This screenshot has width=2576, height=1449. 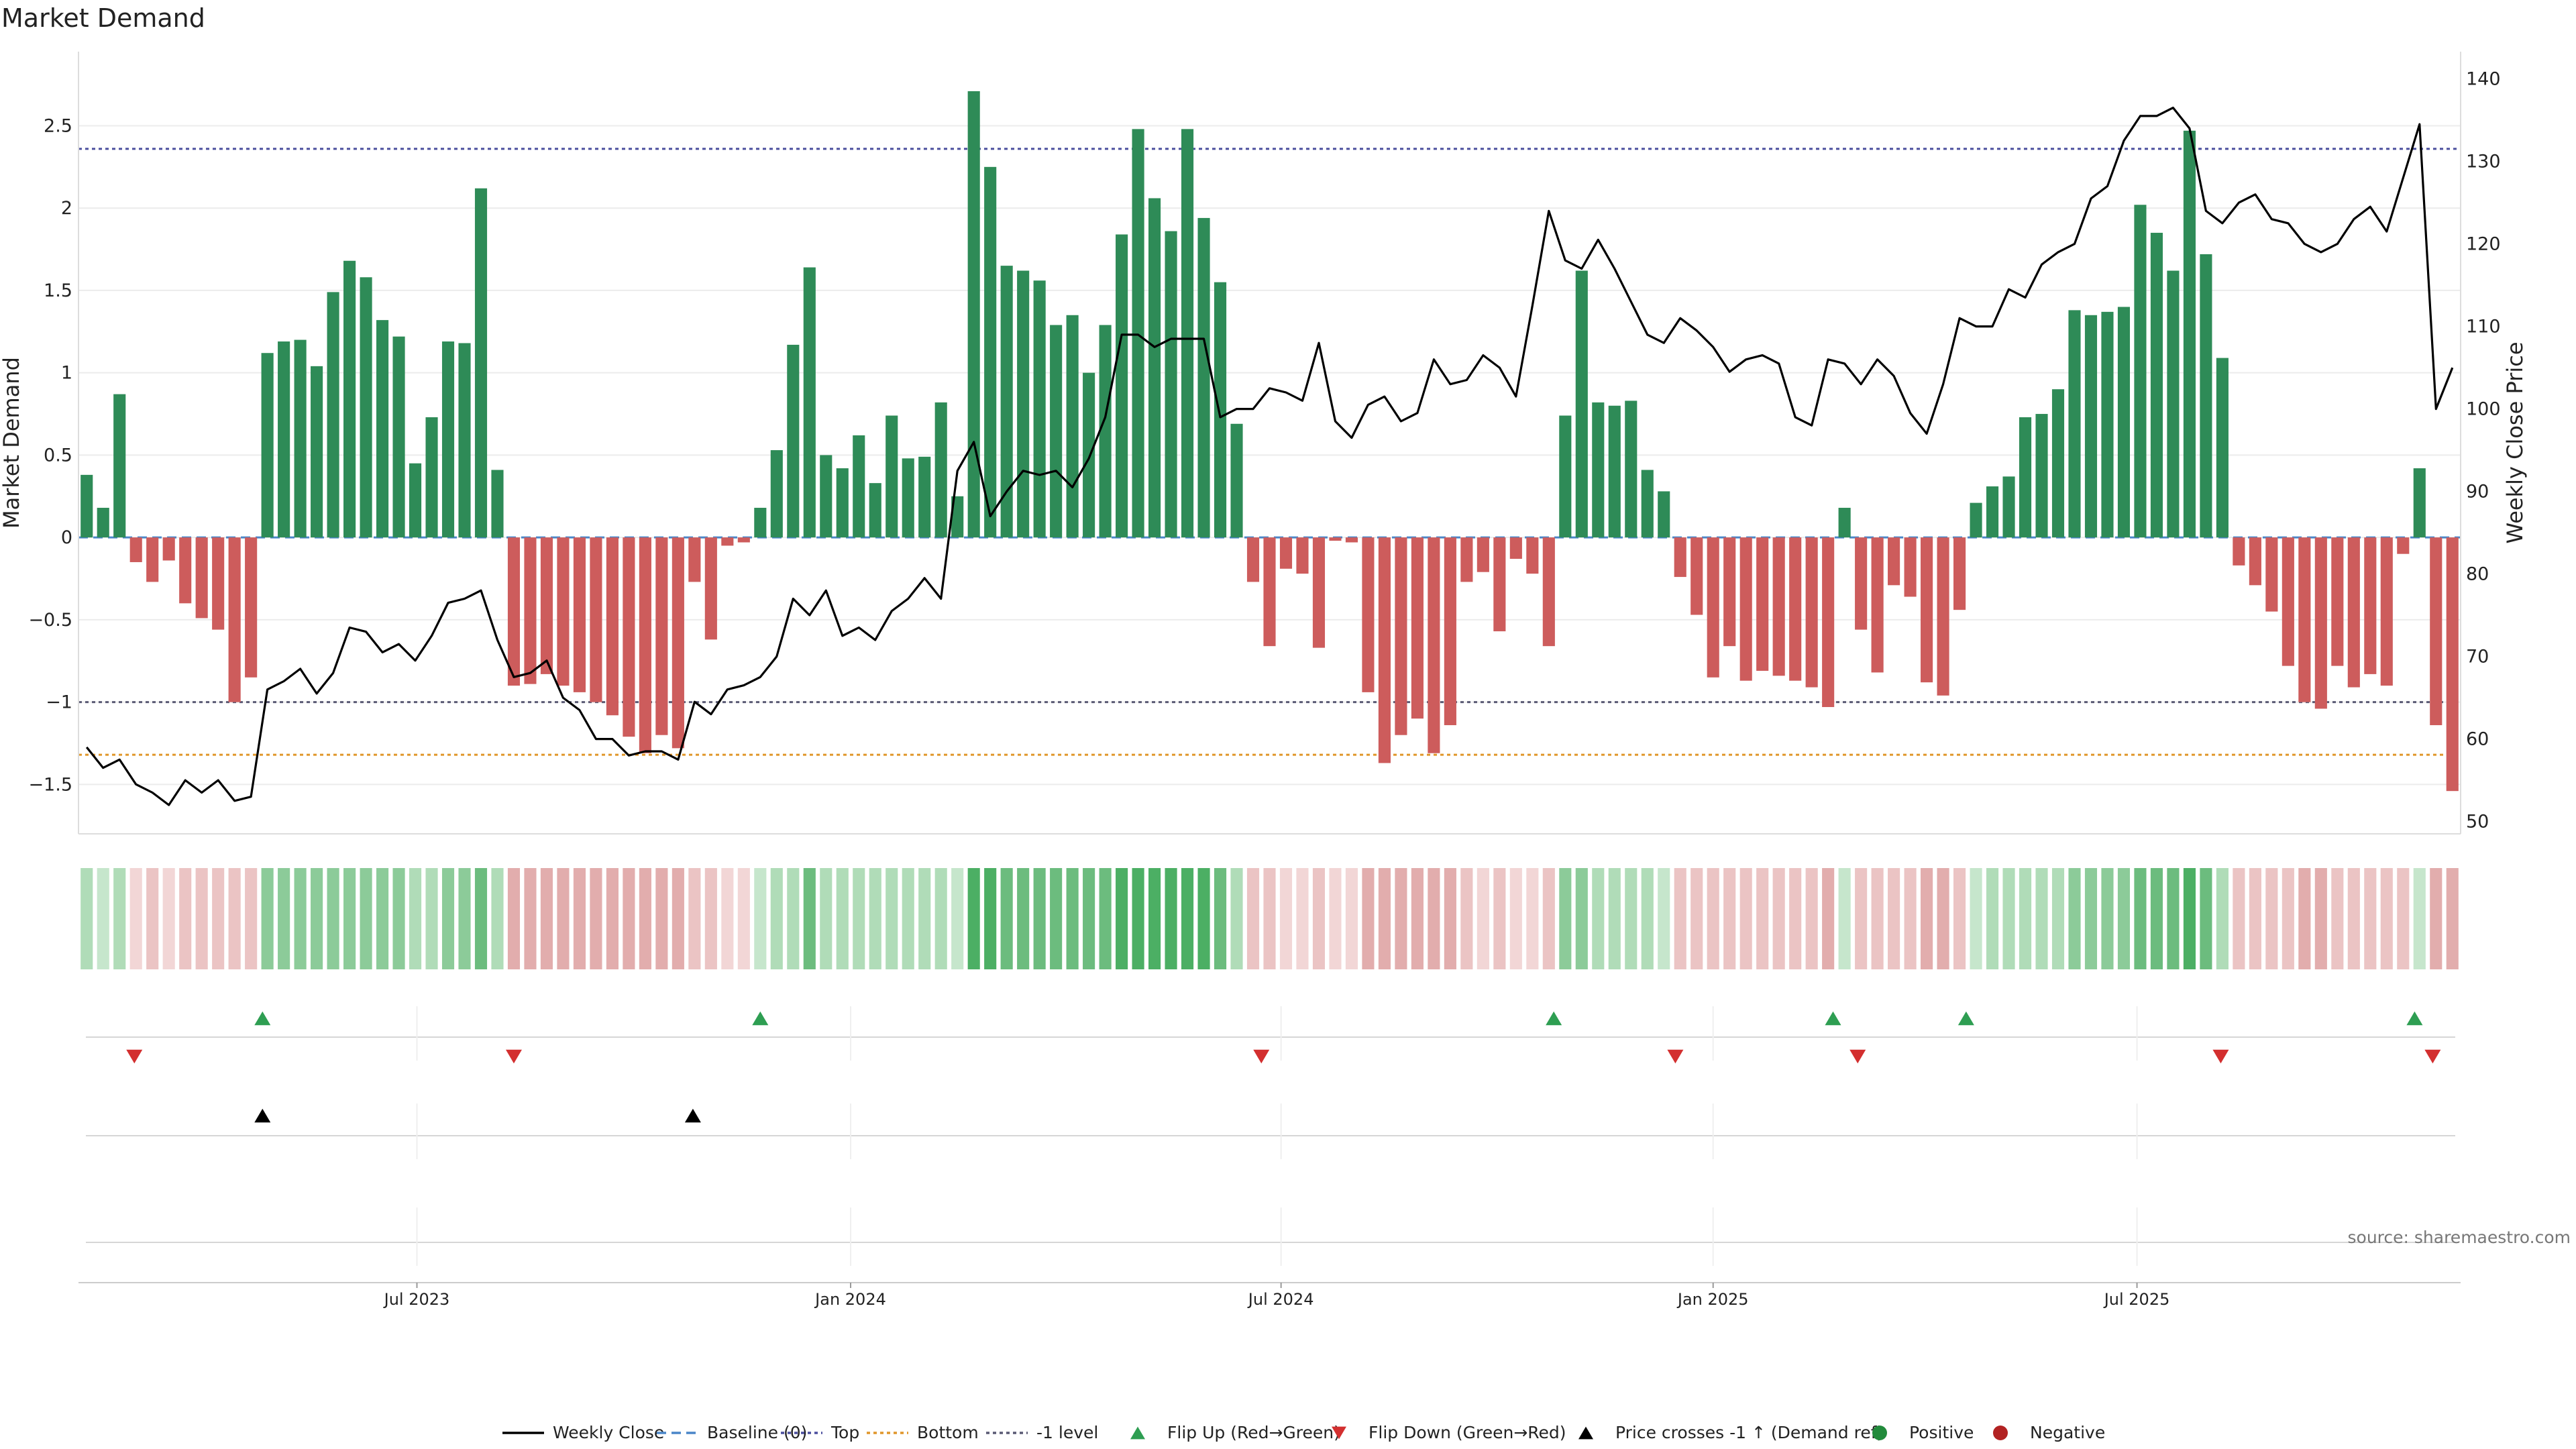 I want to click on y-tick-labels: −1.5 −1 −0.5 0 0.5 1 1.5 2 2.5, so click(x=50, y=455).